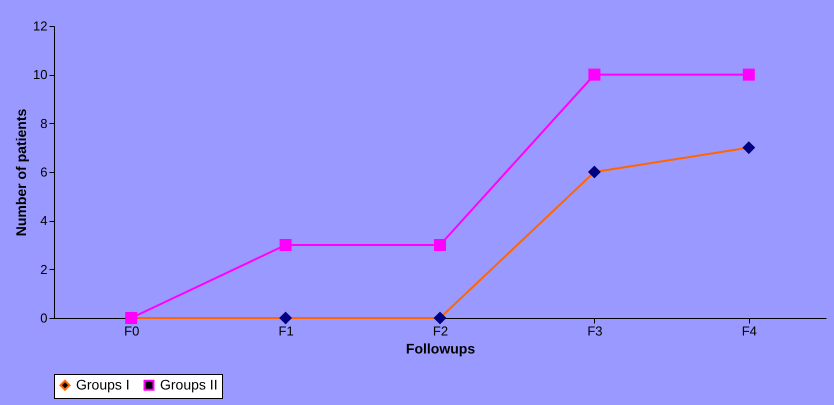 This screenshot has height=405, width=834. I want to click on y-axis-title: Number of patients, so click(21, 172).